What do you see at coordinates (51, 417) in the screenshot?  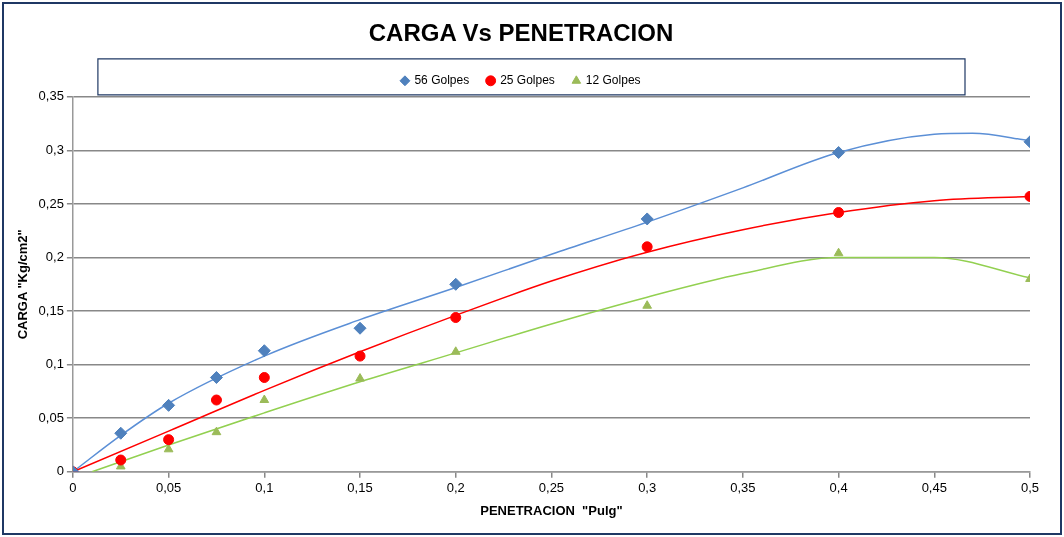 I see `y-tick-label: 0,05` at bounding box center [51, 417].